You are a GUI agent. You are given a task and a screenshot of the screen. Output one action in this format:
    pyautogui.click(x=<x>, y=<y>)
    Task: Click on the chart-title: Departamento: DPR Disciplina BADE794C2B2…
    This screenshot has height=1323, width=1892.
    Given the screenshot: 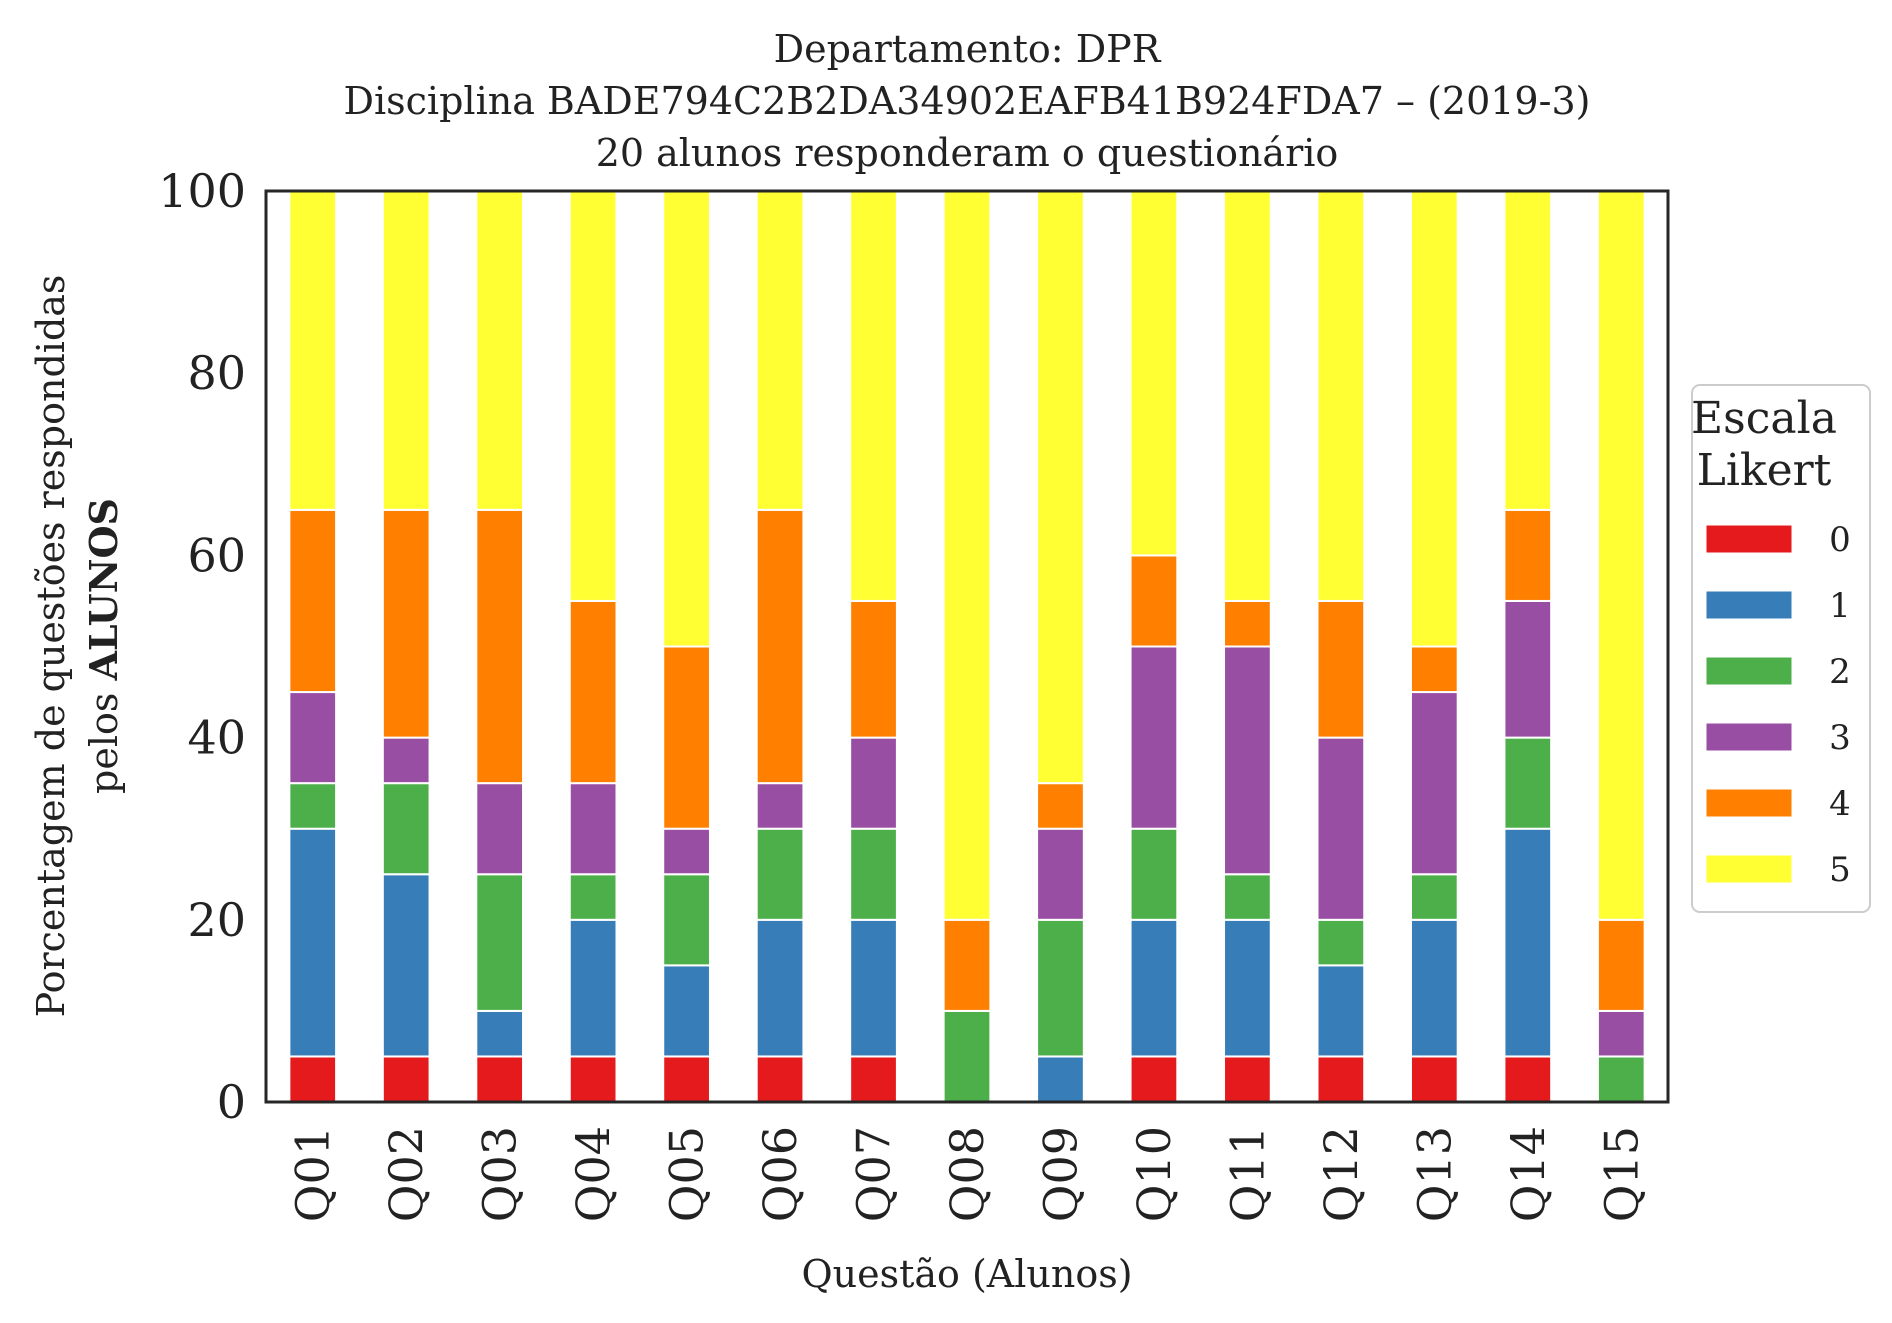 What is the action you would take?
    pyautogui.click(x=967, y=101)
    